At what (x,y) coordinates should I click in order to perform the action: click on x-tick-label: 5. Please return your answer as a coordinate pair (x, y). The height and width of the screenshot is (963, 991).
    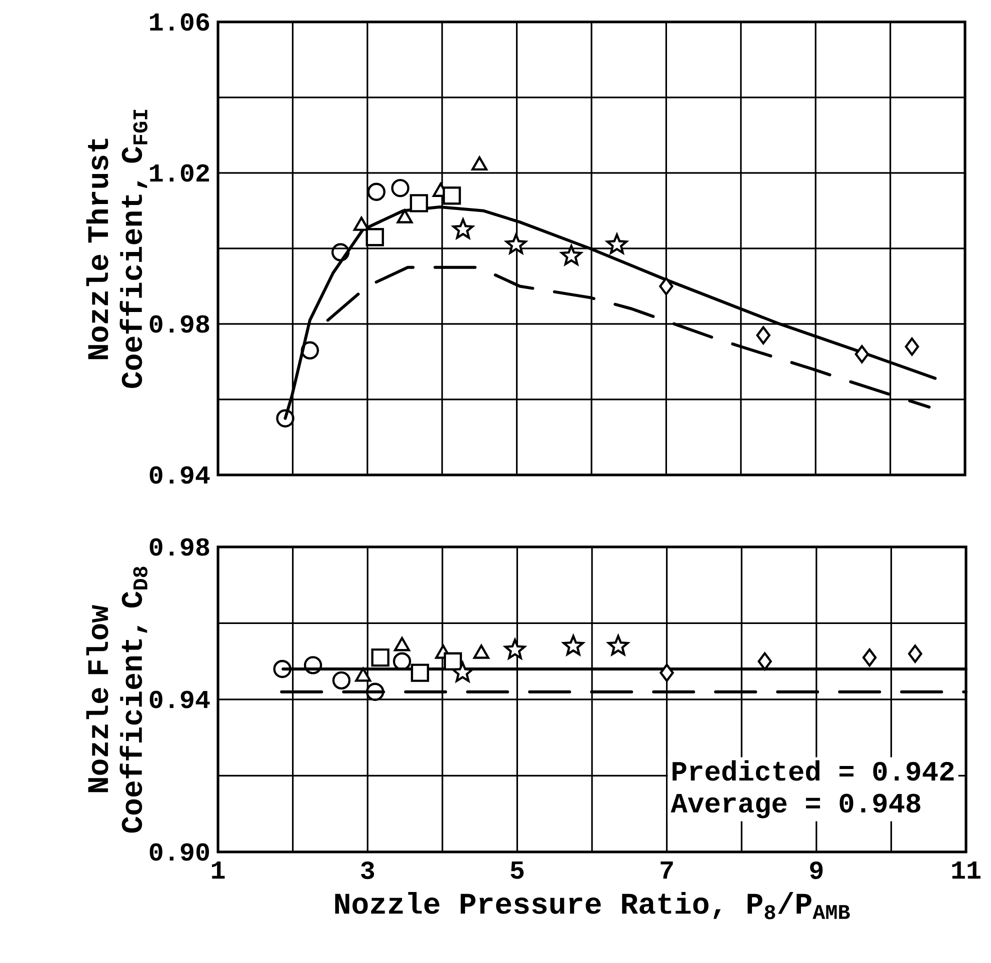
    Looking at the image, I should click on (517, 870).